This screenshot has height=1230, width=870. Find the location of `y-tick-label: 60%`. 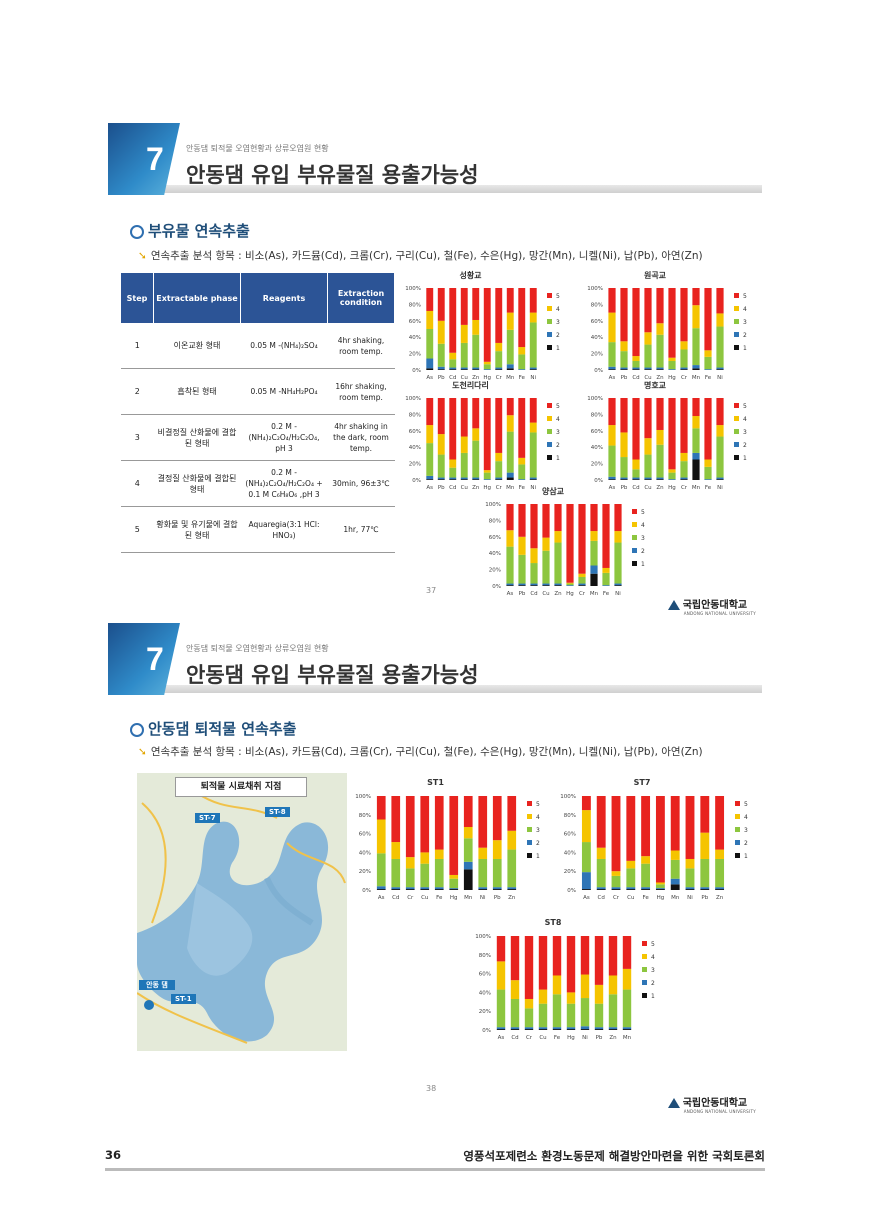

y-tick-label: 60% is located at coordinates (570, 835).